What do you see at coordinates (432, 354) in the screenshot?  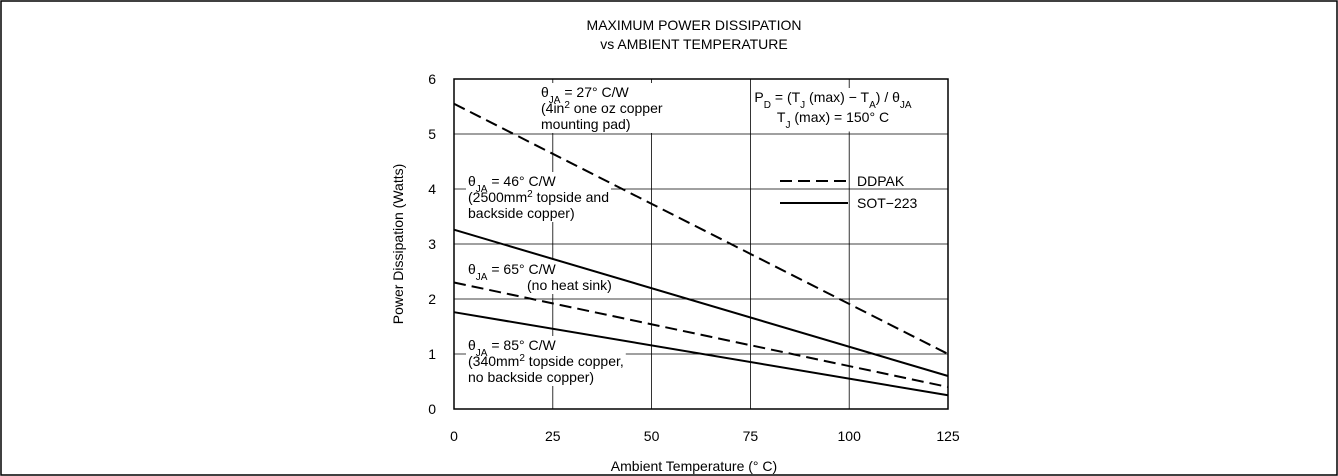 I see `y-tick-label: 1` at bounding box center [432, 354].